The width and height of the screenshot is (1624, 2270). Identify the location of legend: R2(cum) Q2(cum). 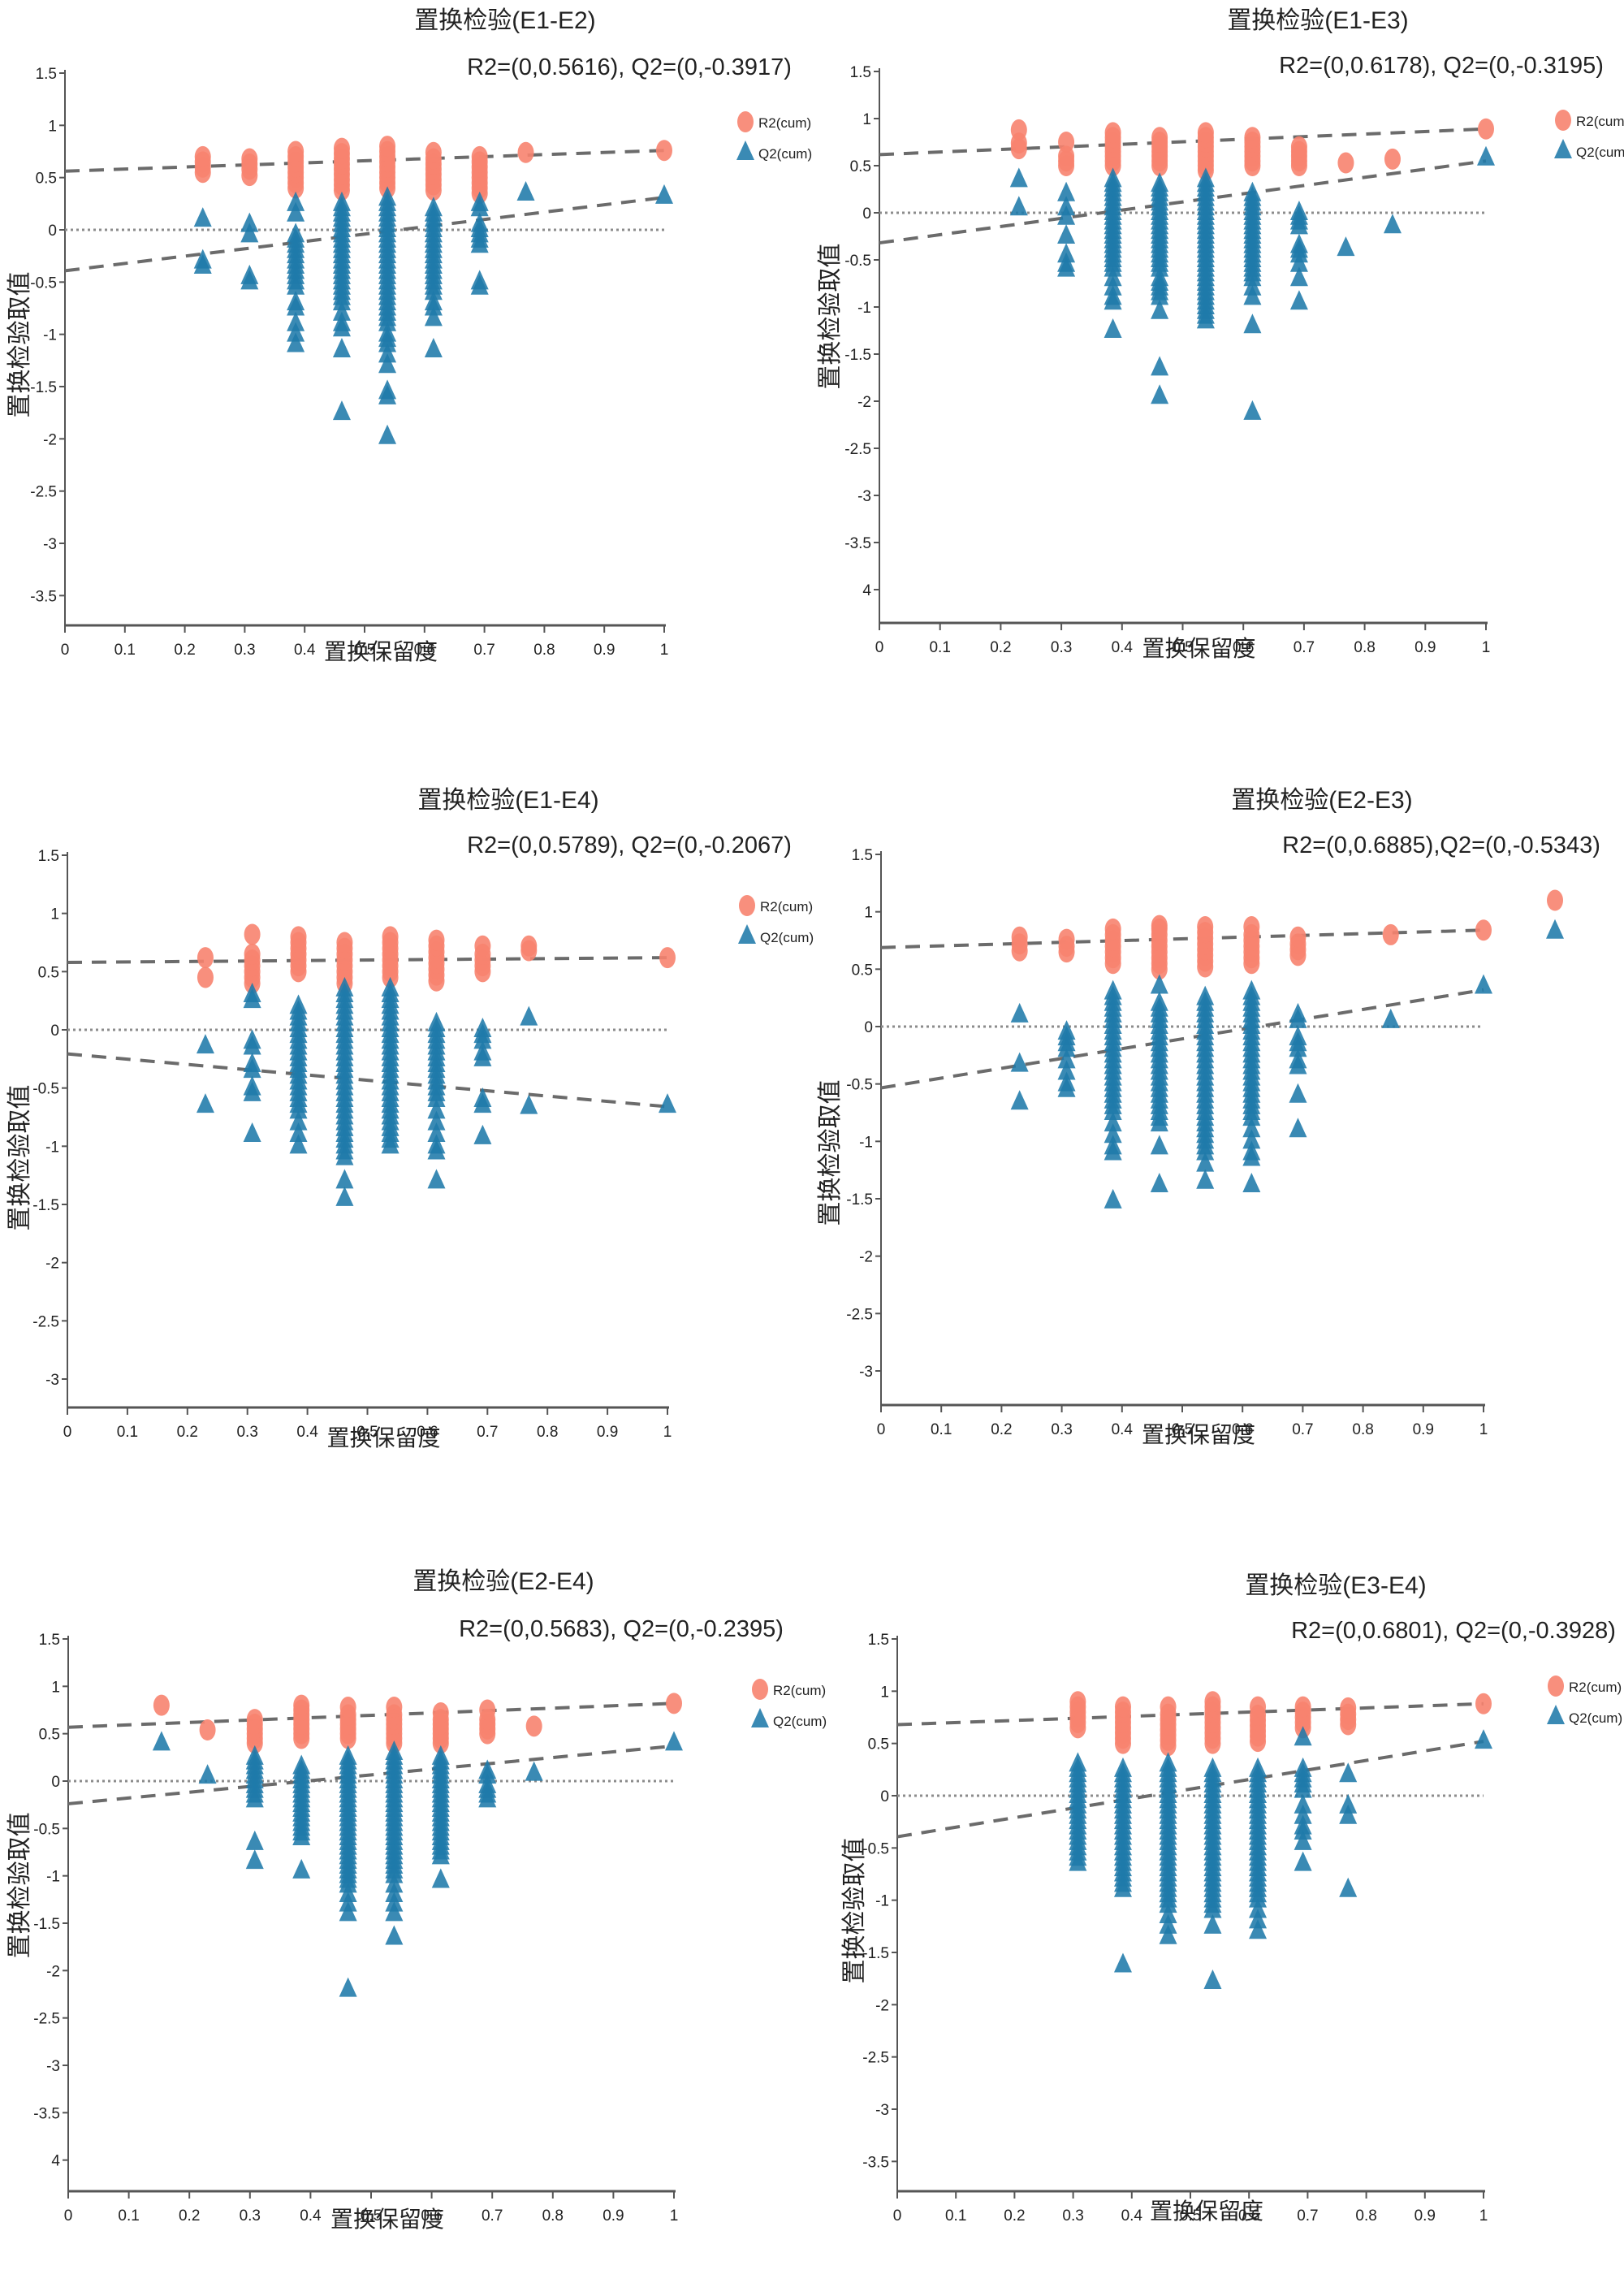
(776, 920).